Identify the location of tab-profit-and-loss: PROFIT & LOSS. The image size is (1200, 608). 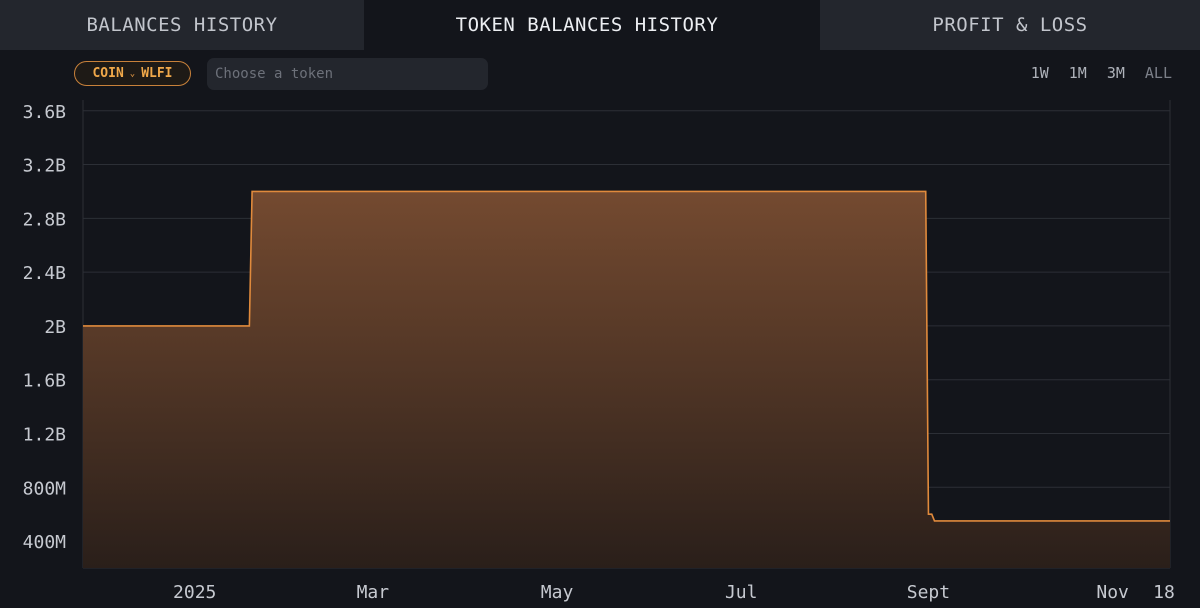
(1010, 25).